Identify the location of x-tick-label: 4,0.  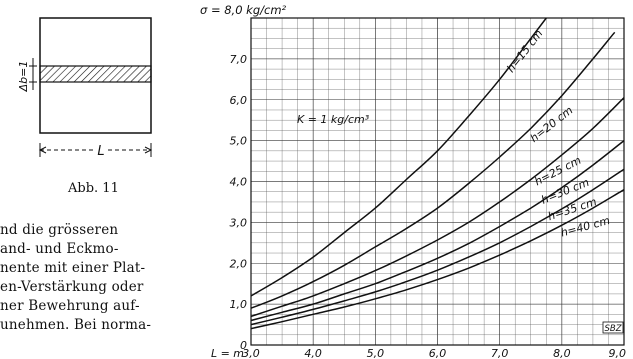
(313, 353).